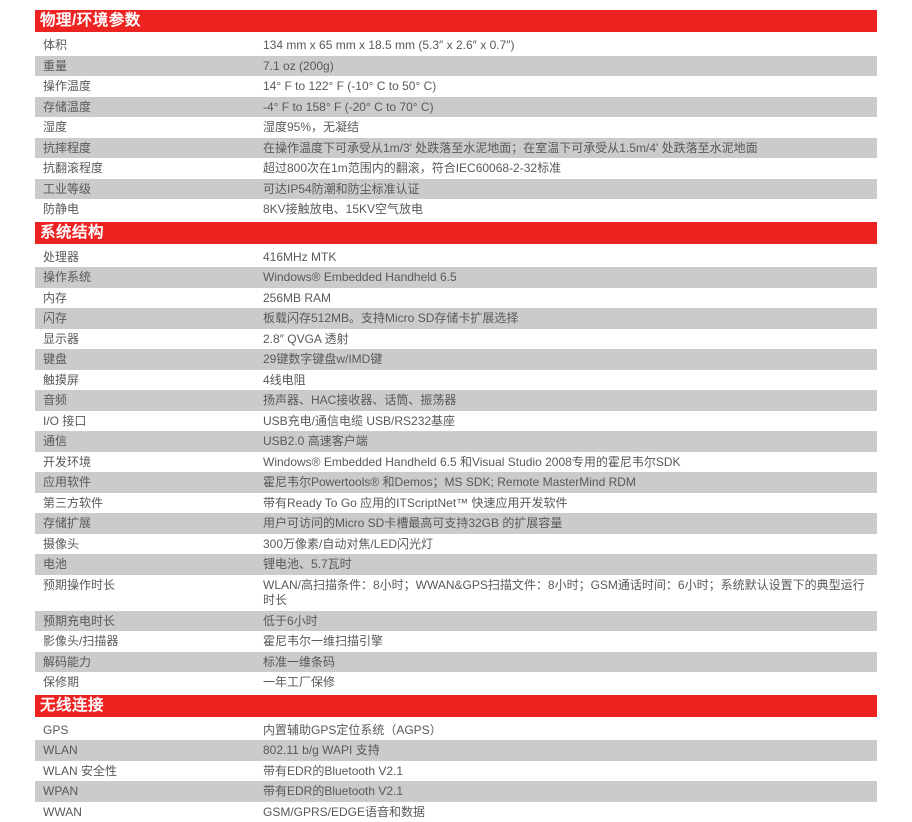 The height and width of the screenshot is (822, 912). What do you see at coordinates (149, 257) in the screenshot?
I see `spec-label: 处理器` at bounding box center [149, 257].